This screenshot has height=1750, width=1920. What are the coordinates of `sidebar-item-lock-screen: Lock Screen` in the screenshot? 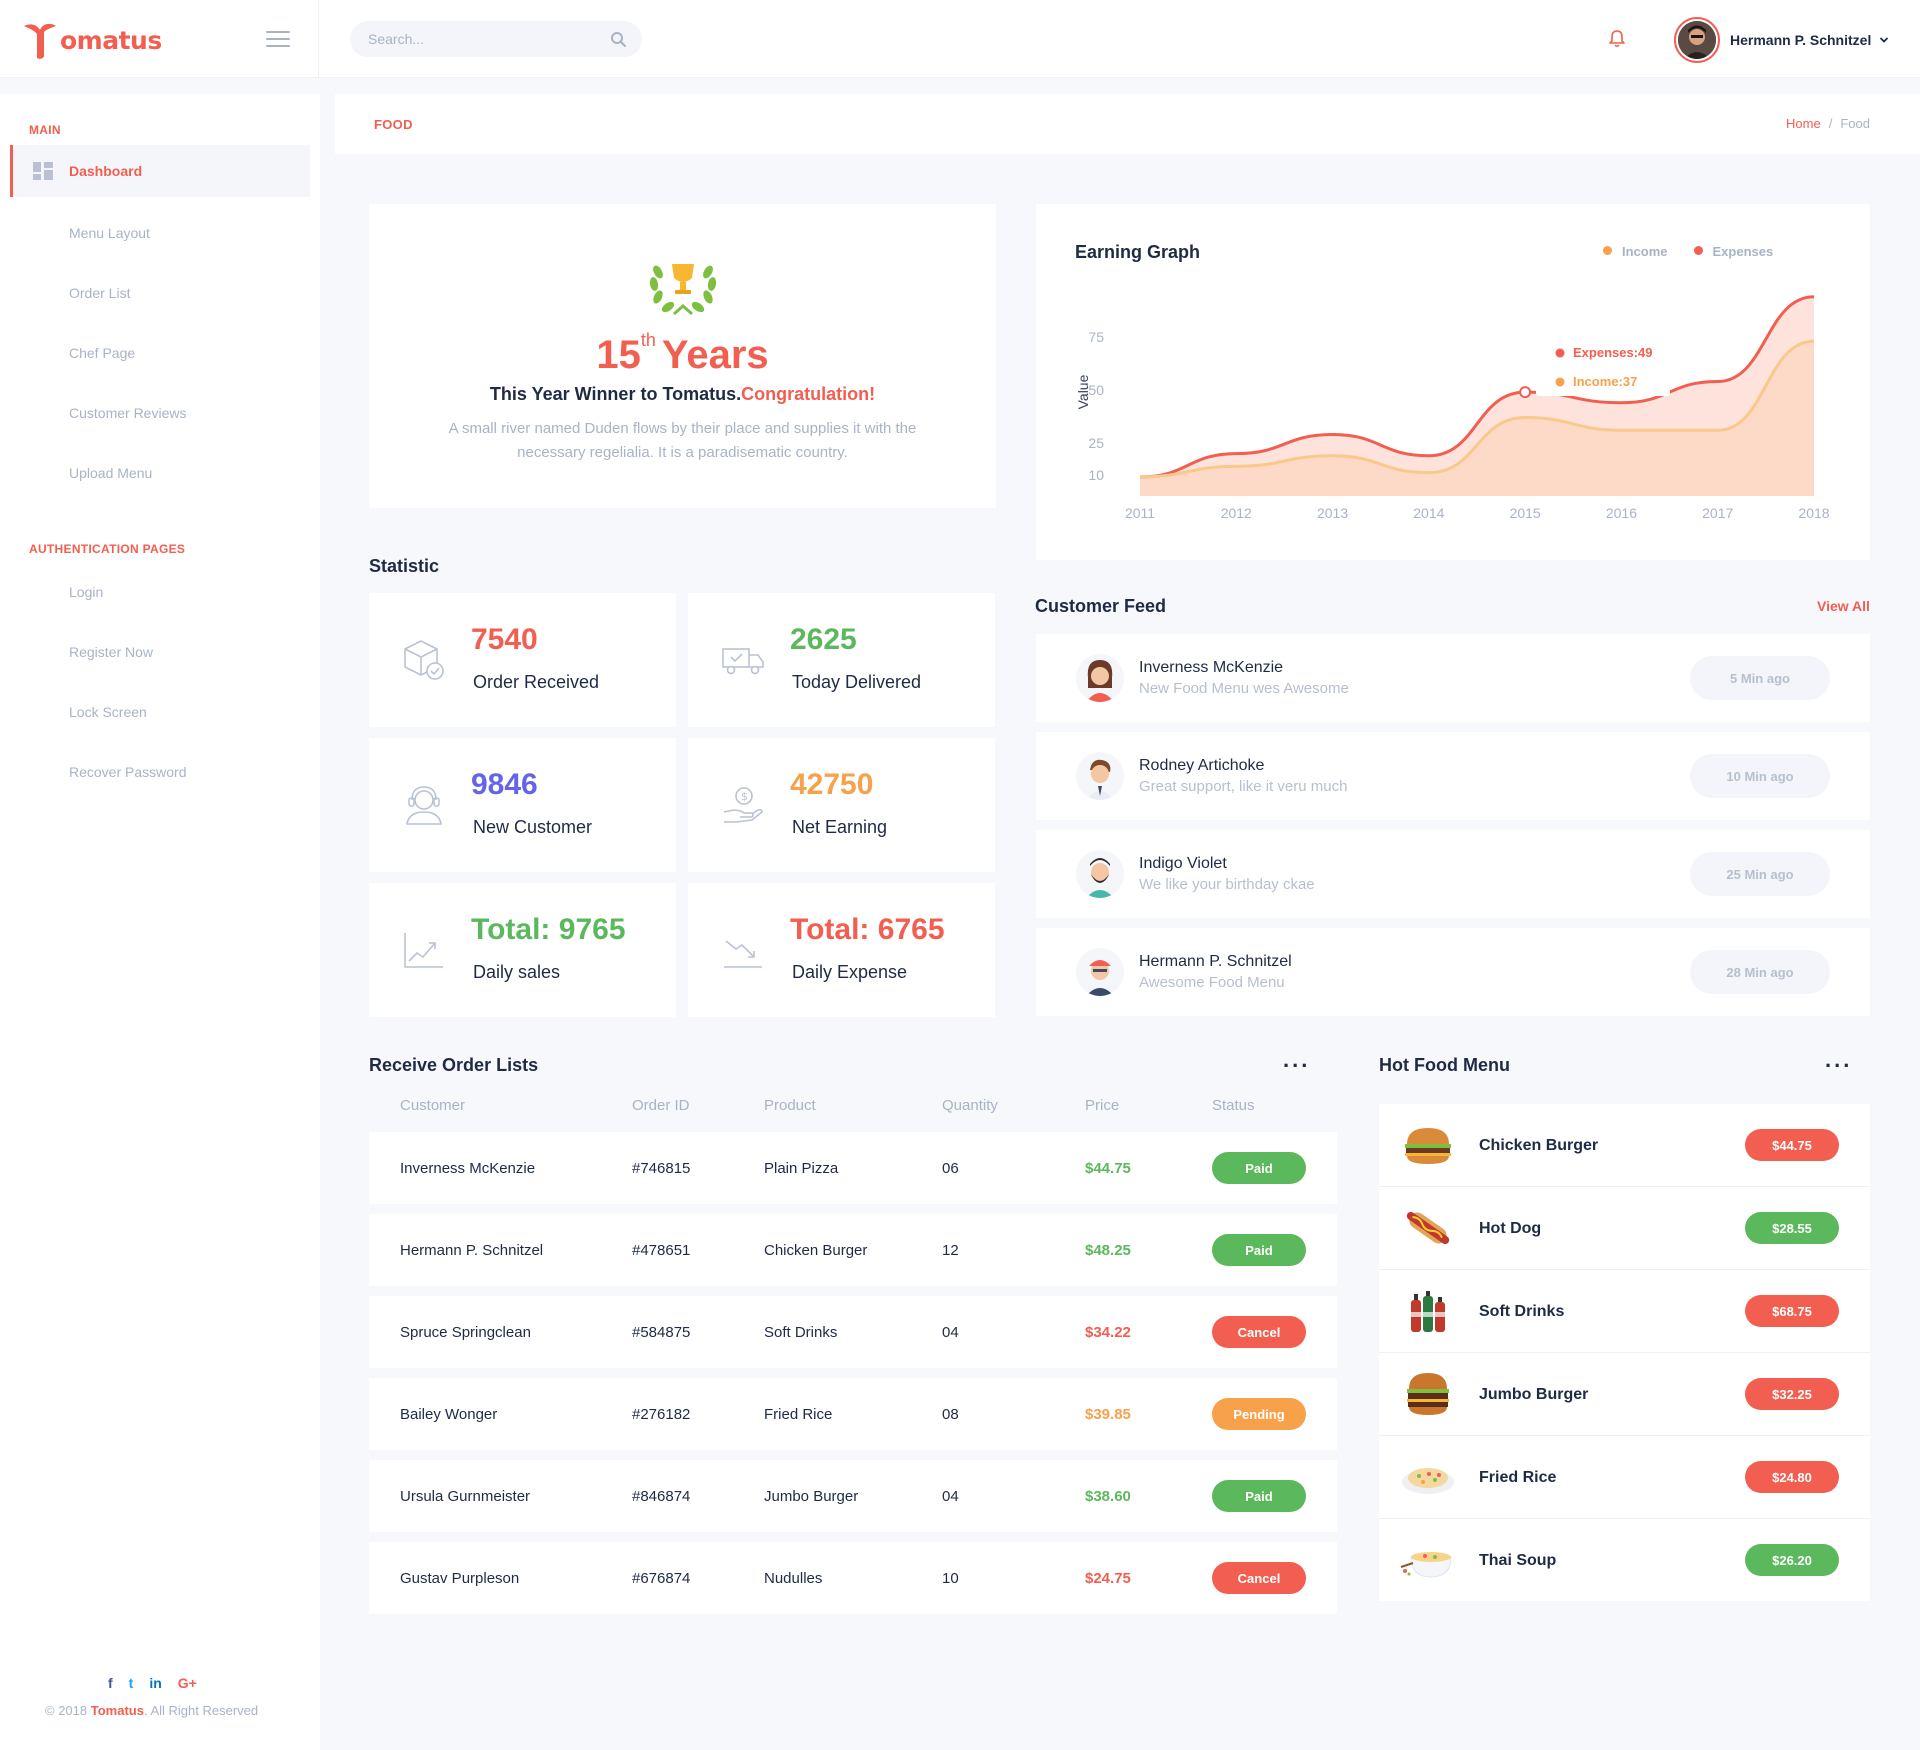 It's located at (160, 712).